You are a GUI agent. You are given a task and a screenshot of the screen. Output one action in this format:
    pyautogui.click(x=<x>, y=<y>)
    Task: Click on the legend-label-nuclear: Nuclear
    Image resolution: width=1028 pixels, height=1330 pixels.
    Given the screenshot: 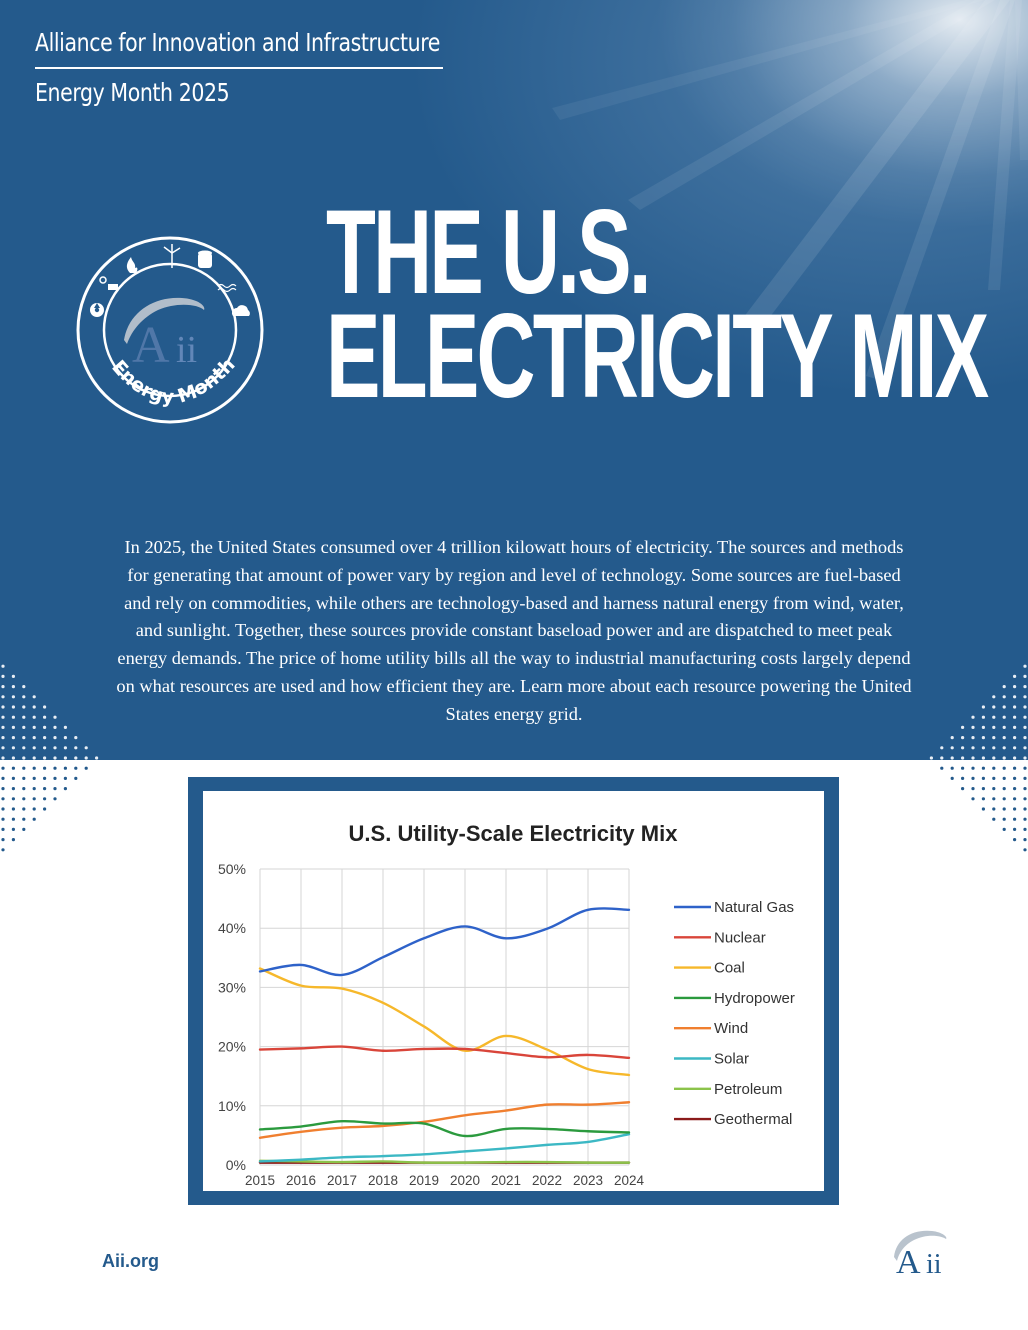 What is the action you would take?
    pyautogui.click(x=740, y=937)
    